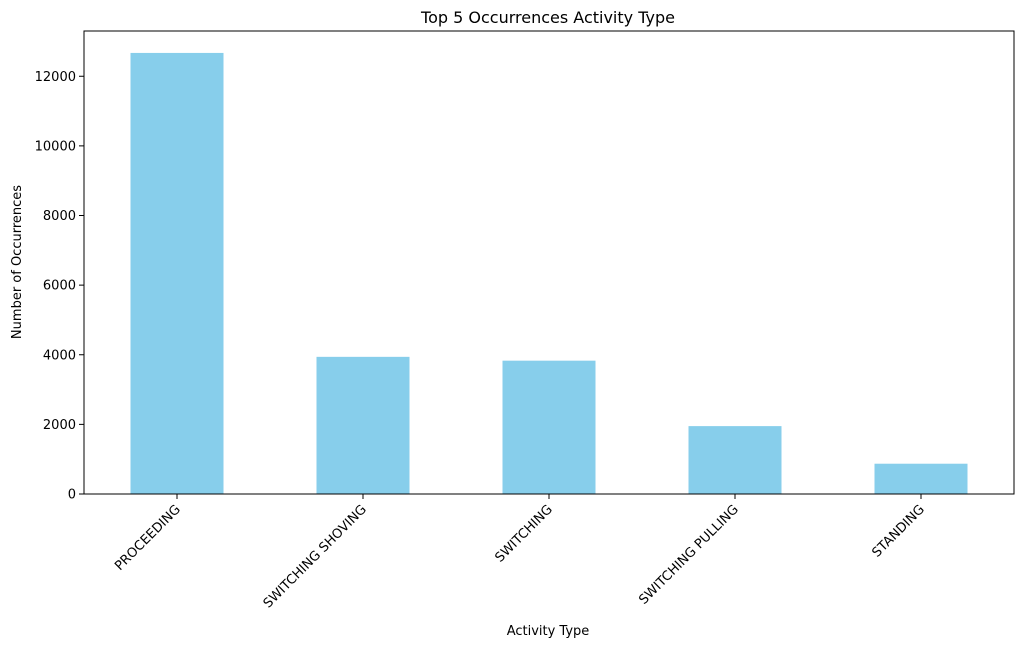  I want to click on x-tick-label: STANDING, so click(899, 531).